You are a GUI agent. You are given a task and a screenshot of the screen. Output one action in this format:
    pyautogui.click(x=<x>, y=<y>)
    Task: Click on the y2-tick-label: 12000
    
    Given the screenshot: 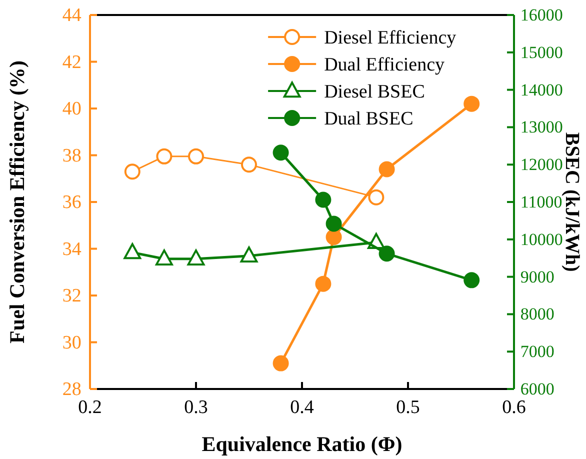 What is the action you would take?
    pyautogui.click(x=541, y=164)
    